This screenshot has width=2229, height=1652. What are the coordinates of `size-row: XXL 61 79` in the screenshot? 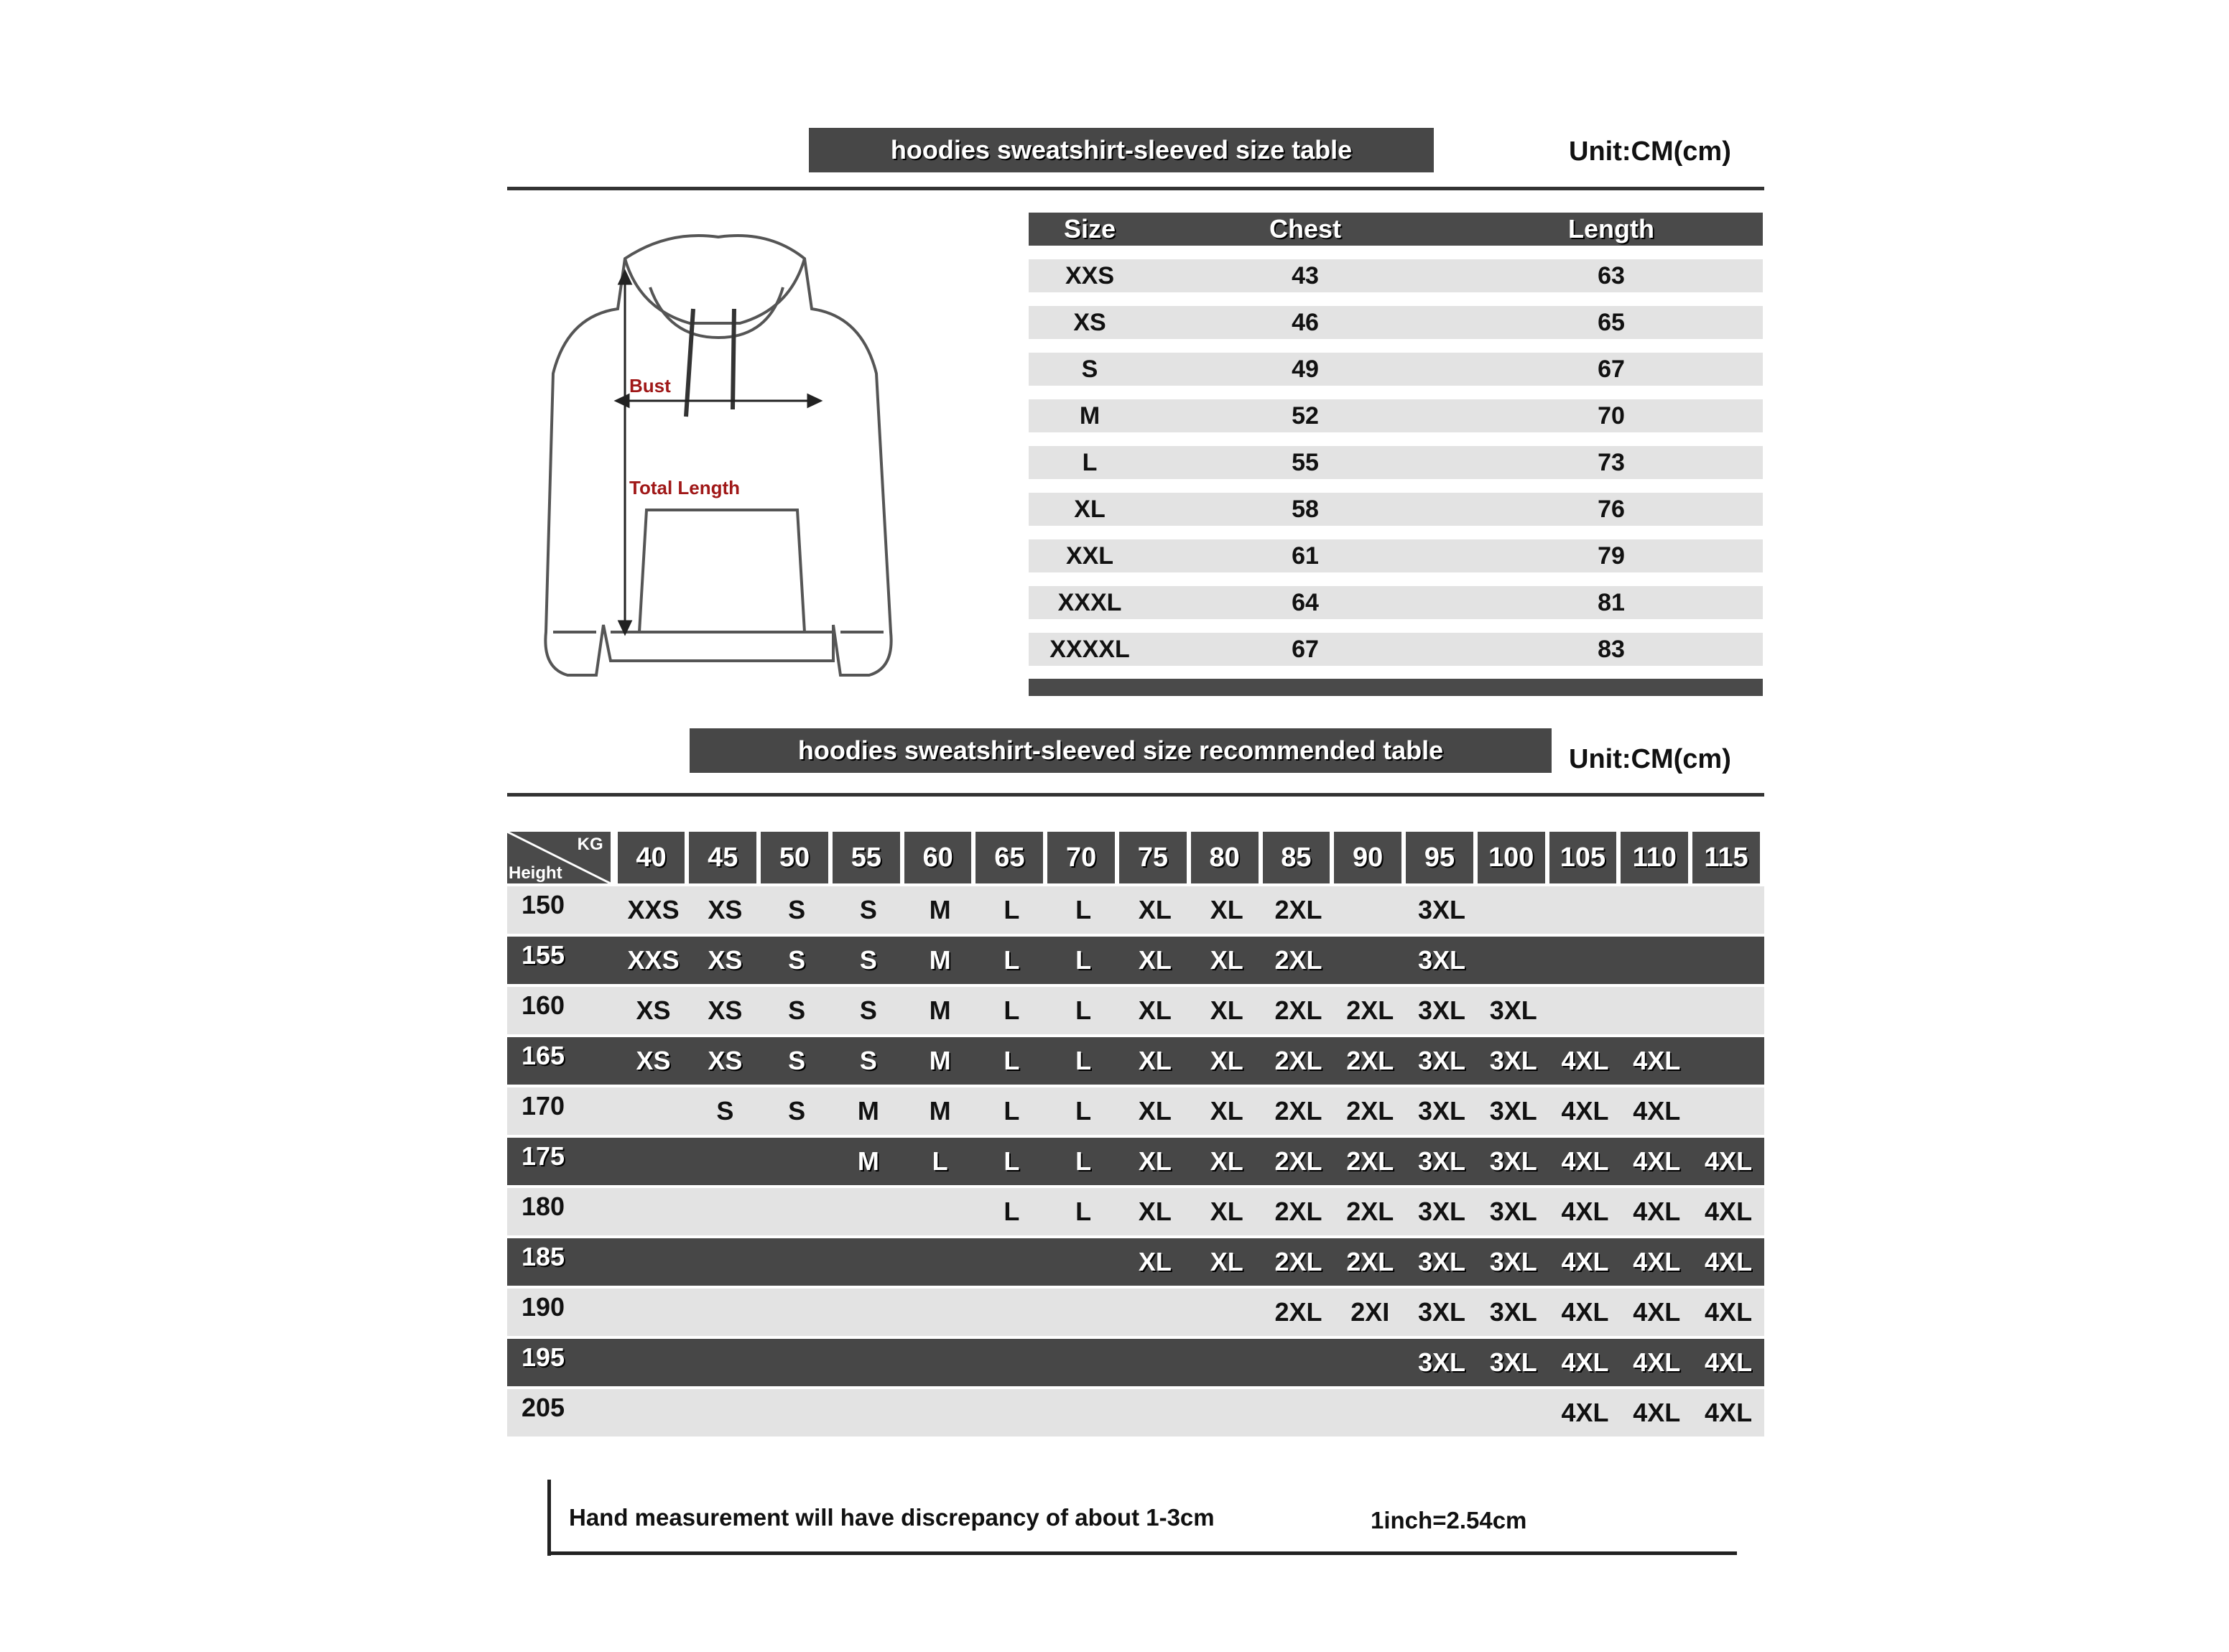 It's located at (1396, 555).